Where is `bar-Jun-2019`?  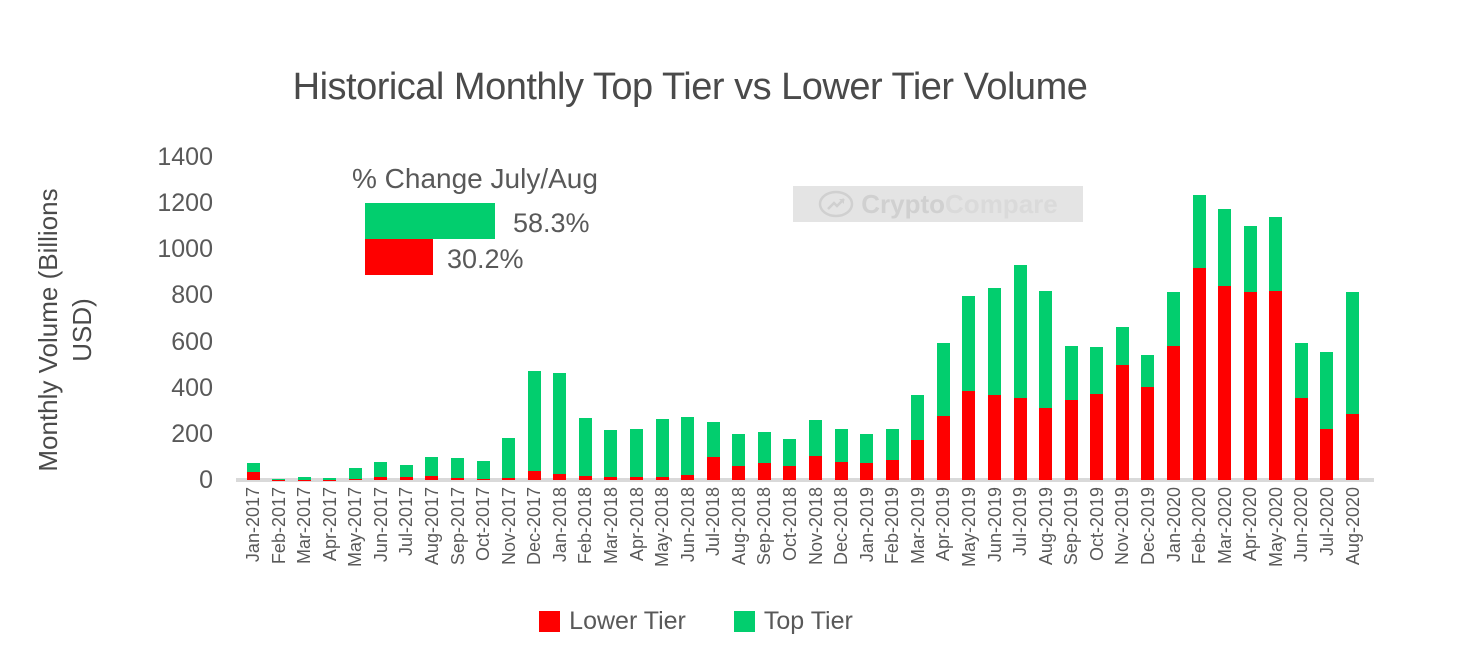
bar-Jun-2019 is located at coordinates (995, 384).